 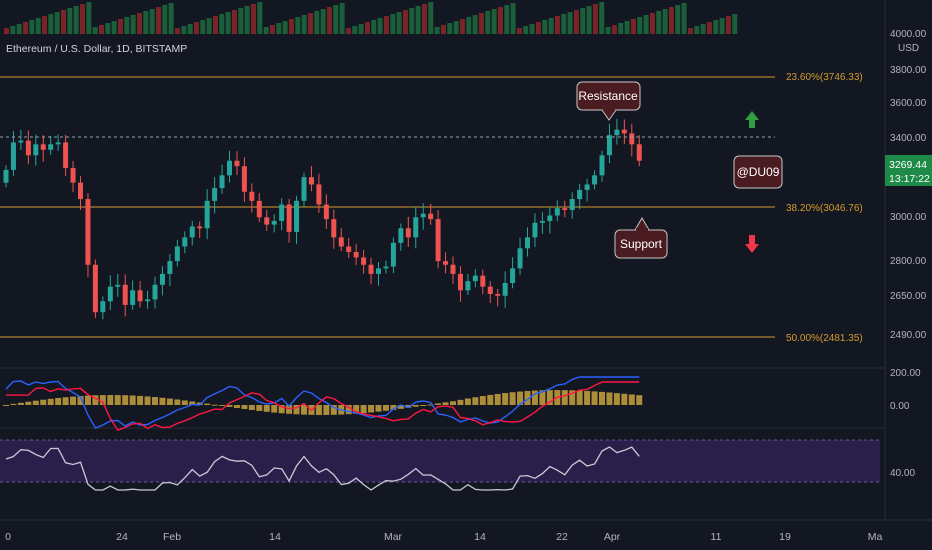 What do you see at coordinates (905, 373) in the screenshot?
I see `macd-tick-200: 200.00` at bounding box center [905, 373].